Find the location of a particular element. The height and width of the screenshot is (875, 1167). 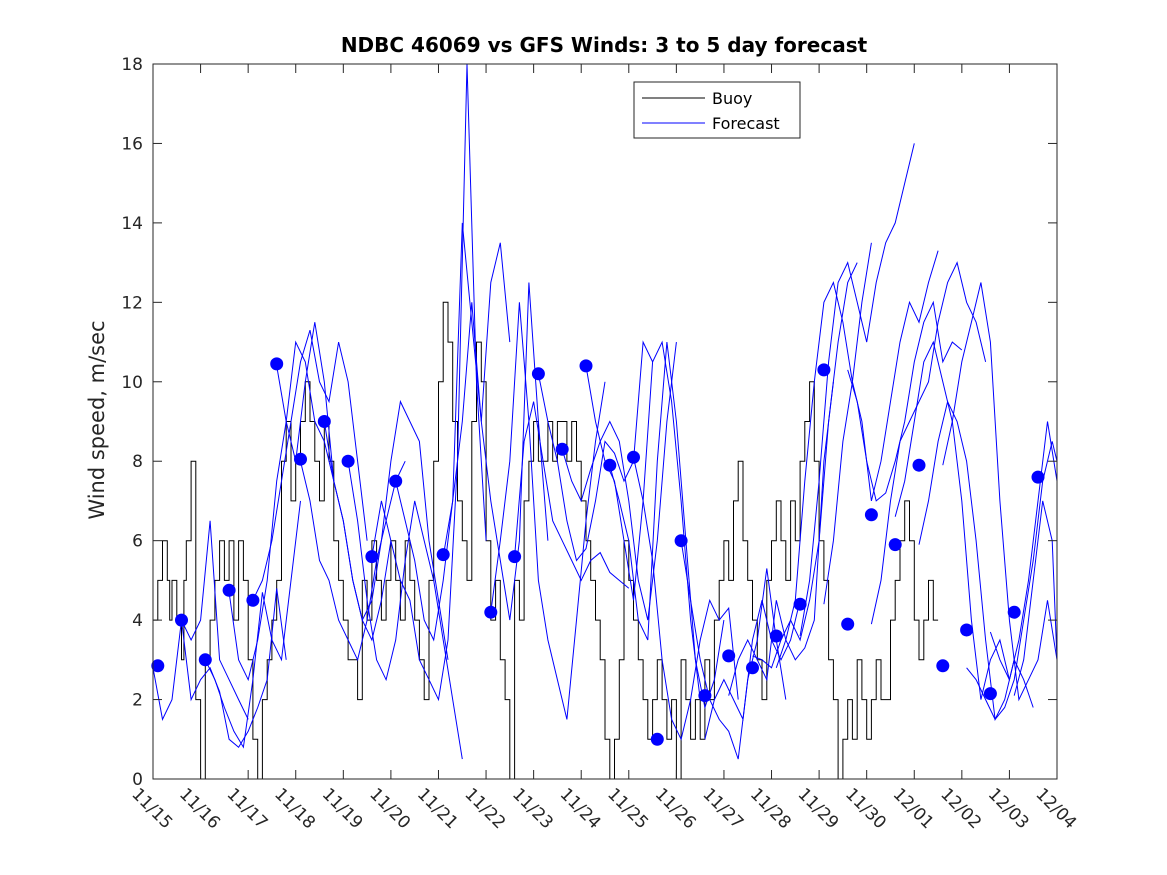

x-tick-label: 11/22 is located at coordinates (485, 808).